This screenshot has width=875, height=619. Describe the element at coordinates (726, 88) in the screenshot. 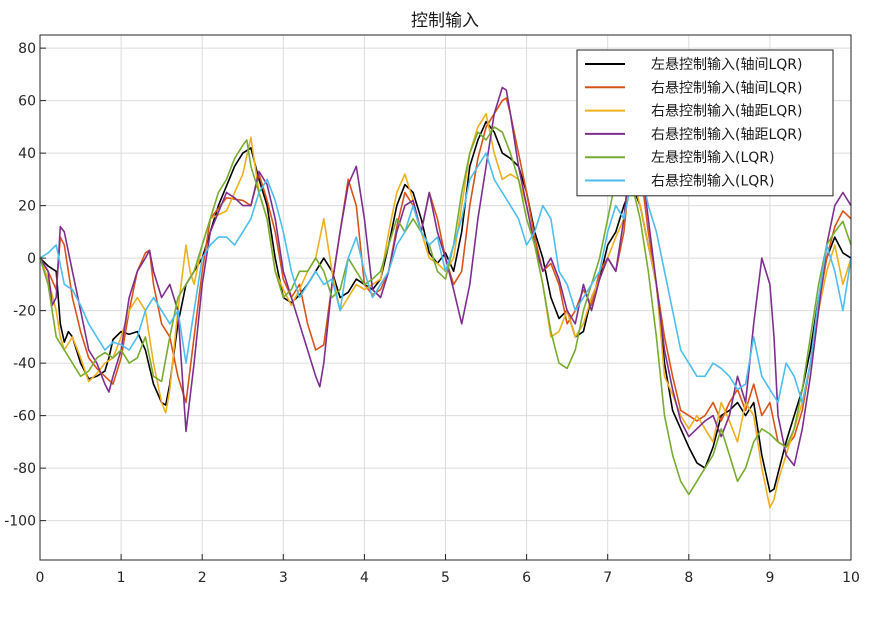

I see `legend-label-2: 右悬控制输入(轴间LQR)` at that location.